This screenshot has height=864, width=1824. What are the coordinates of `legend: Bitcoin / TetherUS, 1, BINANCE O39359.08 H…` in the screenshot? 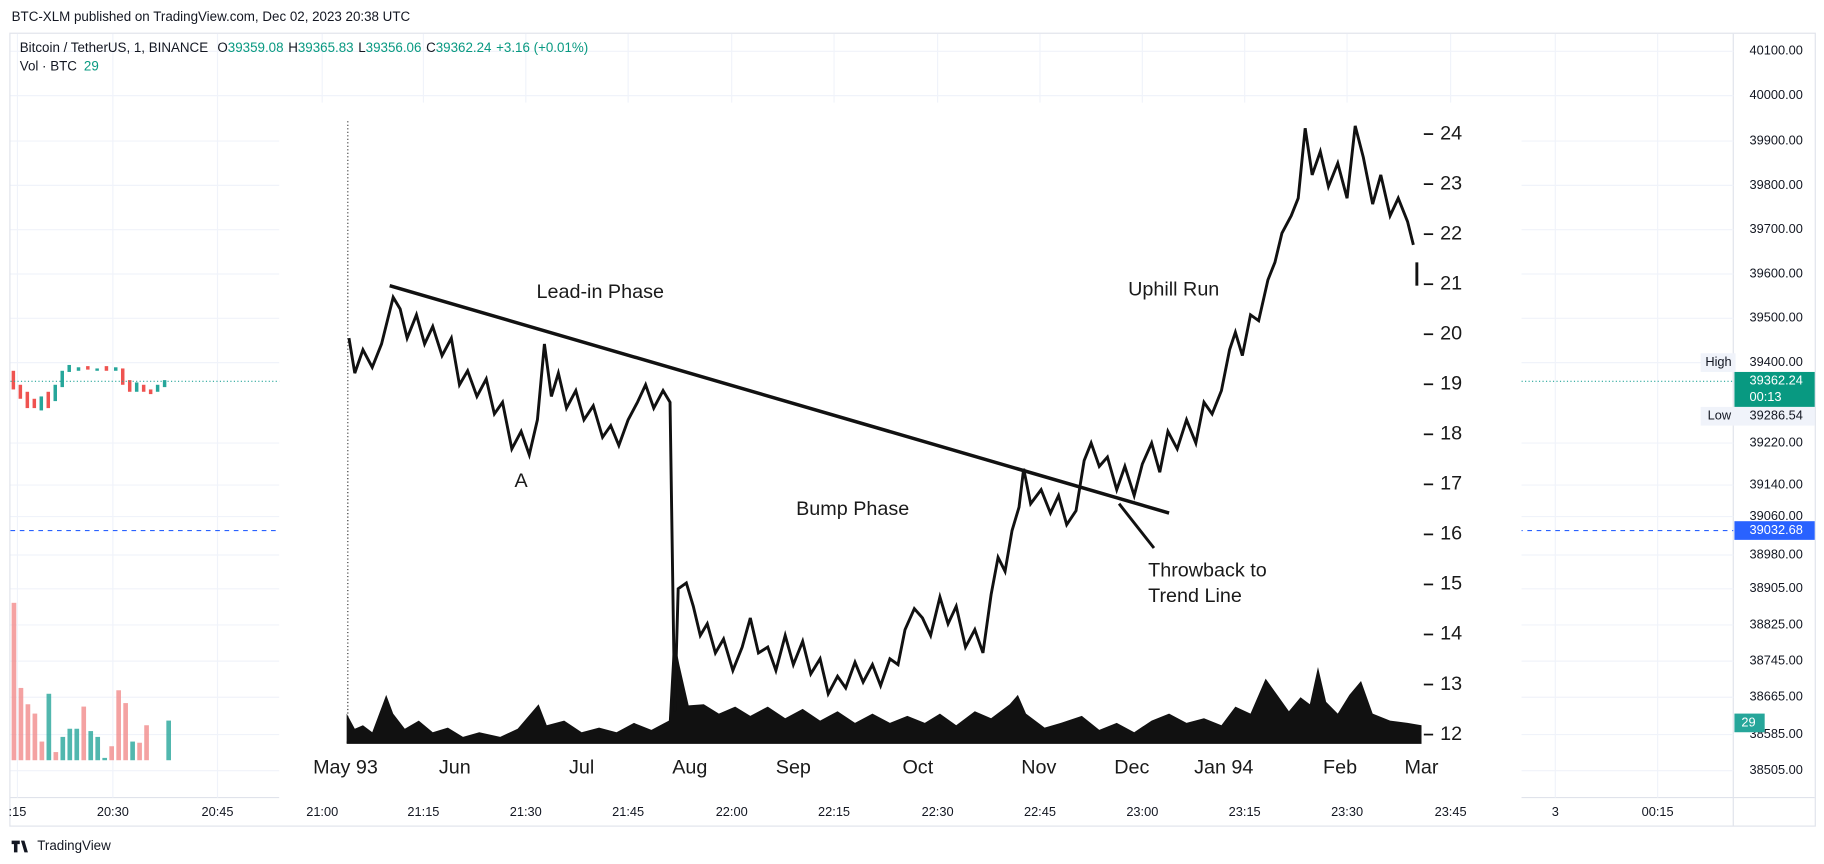 It's located at (304, 56).